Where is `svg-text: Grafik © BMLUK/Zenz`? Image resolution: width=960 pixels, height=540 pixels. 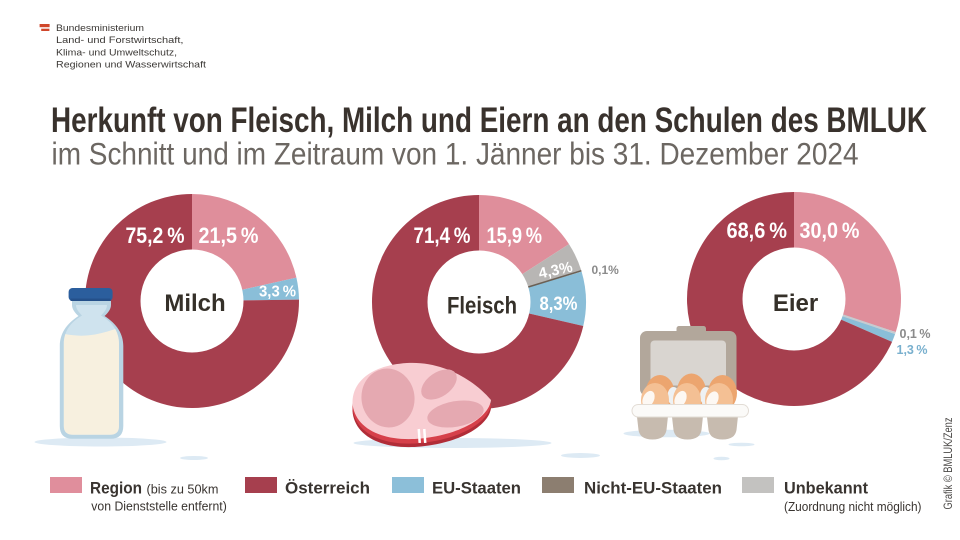
svg-text: Grafik © BMLUK/Zenz is located at coordinates (948, 464).